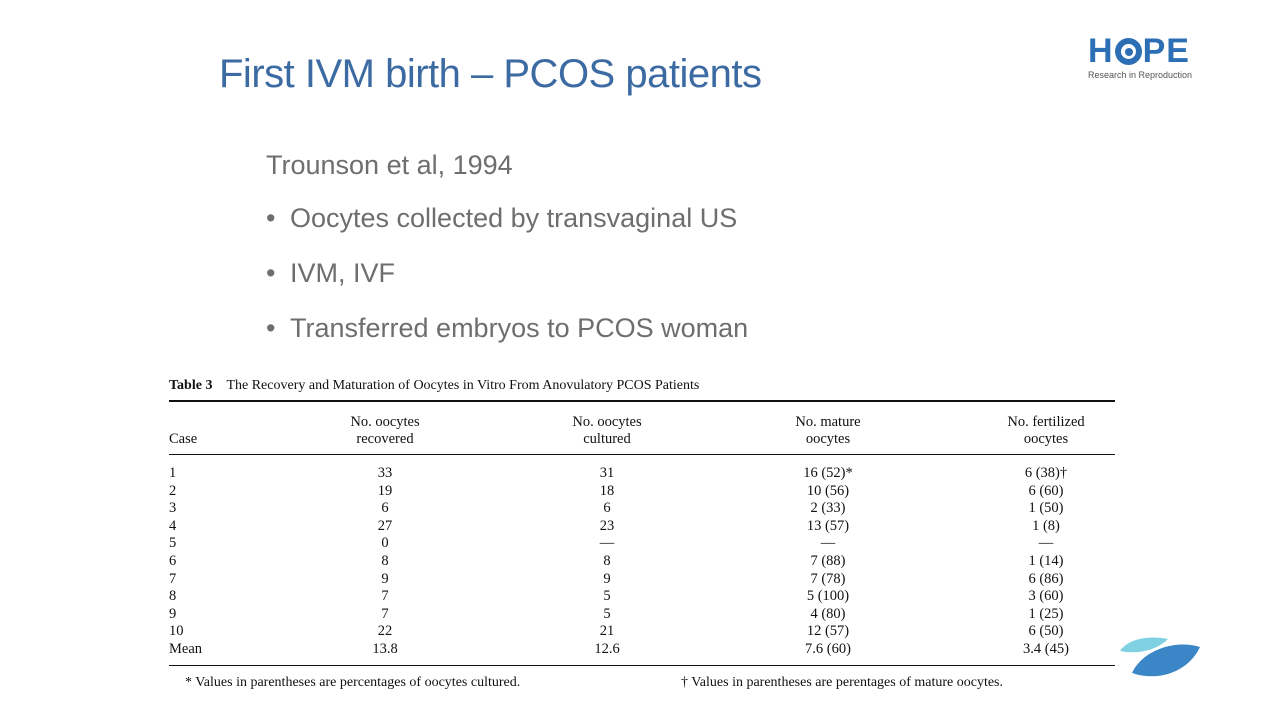 The width and height of the screenshot is (1280, 720). Describe the element at coordinates (1046, 473) in the screenshot. I see `table-cell: 6 (38)†` at that location.